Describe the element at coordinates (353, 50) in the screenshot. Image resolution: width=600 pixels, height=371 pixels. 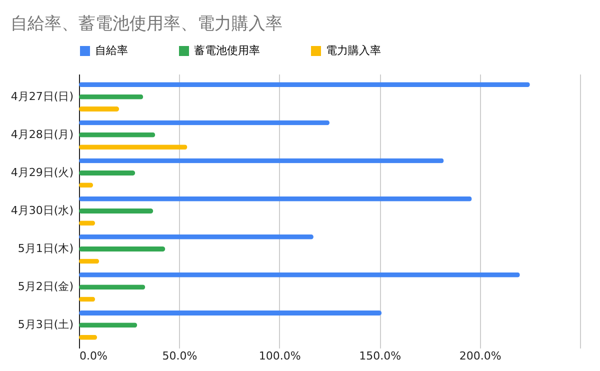
I see `legend-label: 電力購入率` at that location.